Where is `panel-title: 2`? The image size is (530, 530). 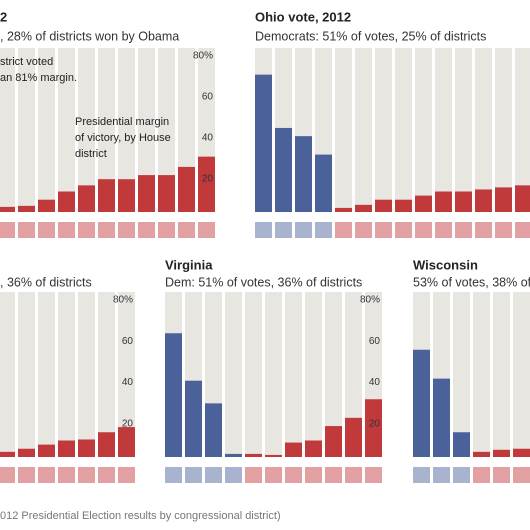 panel-title: 2 is located at coordinates (3, 16).